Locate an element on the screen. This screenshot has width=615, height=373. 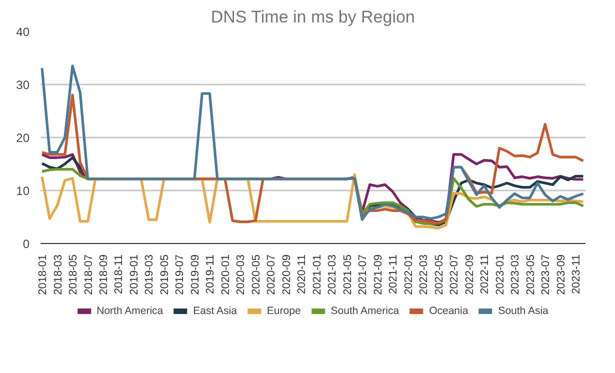
x-tick-label: 2022-01 is located at coordinates (408, 274).